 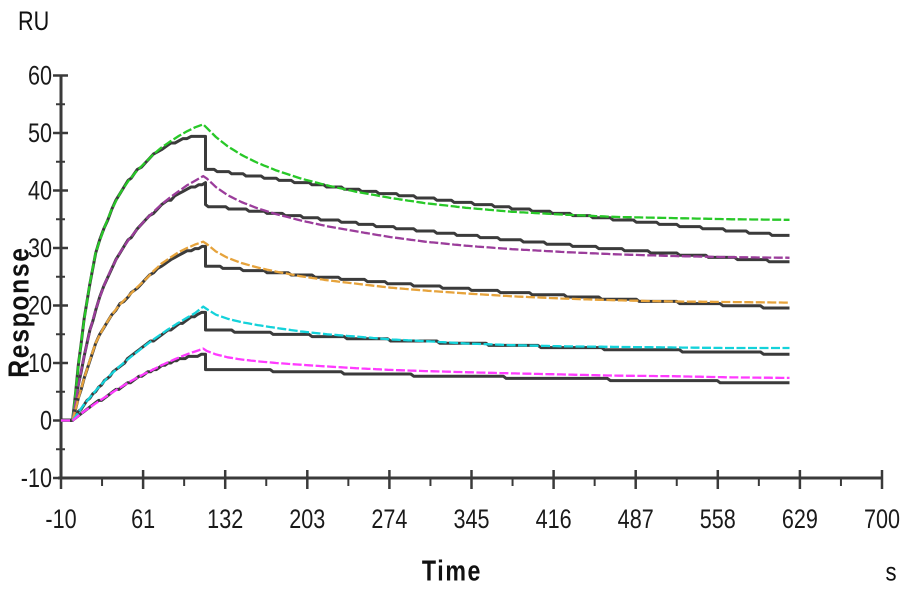 I want to click on svg-text: 50, so click(x=40, y=134).